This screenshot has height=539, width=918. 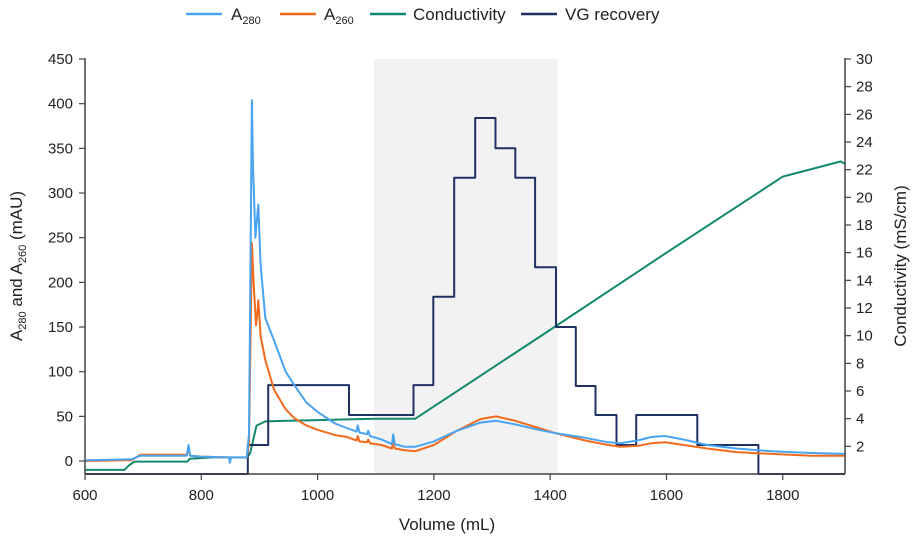 What do you see at coordinates (860, 391) in the screenshot?
I see `y2-tick-label: 6` at bounding box center [860, 391].